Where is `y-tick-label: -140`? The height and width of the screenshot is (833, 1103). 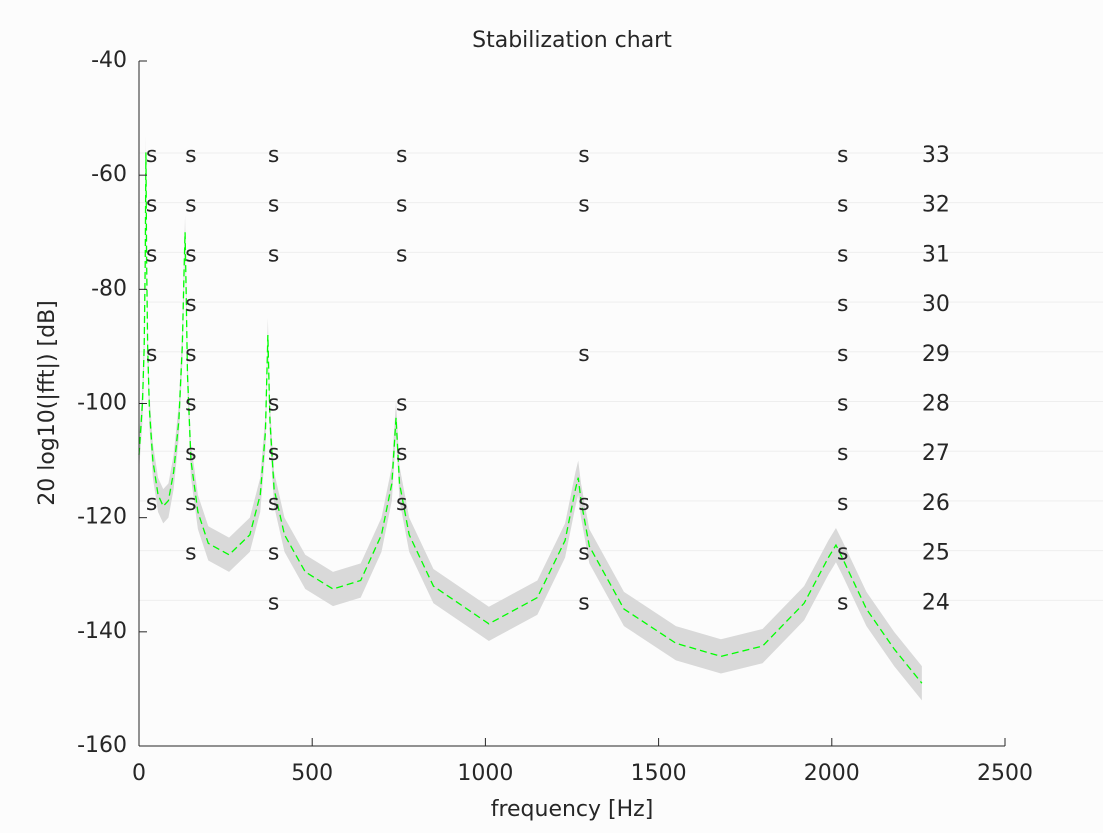 y-tick-label: -140 is located at coordinates (102, 631).